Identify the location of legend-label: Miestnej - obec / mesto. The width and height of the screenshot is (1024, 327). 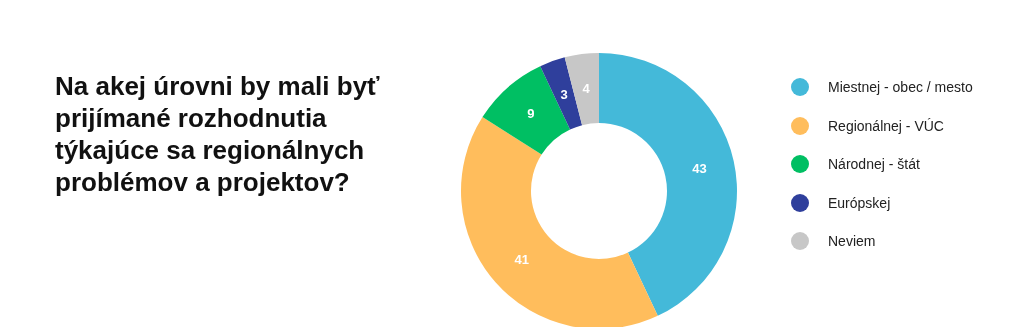
(900, 87).